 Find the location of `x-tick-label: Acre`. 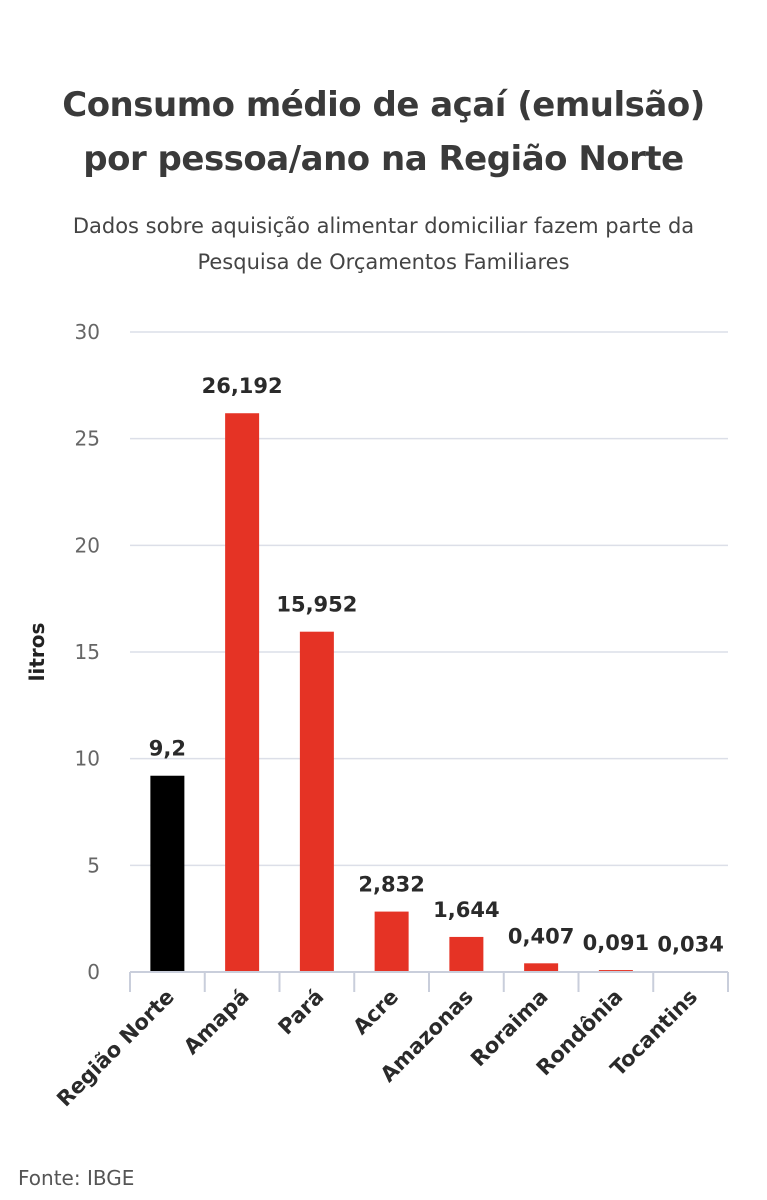

x-tick-label: Acre is located at coordinates (375, 1012).